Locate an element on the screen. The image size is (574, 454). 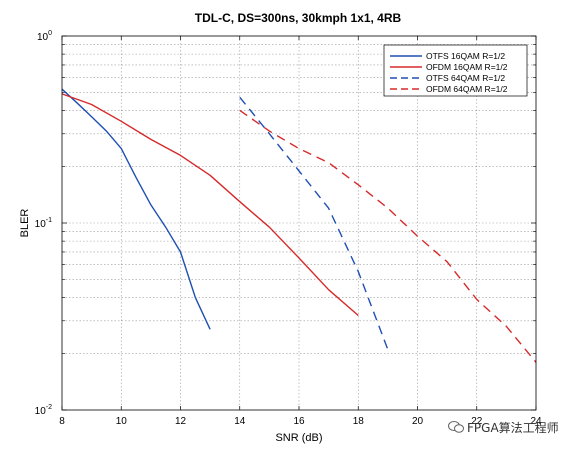
y-tick-label: 10⁻² is located at coordinates (43, 410).